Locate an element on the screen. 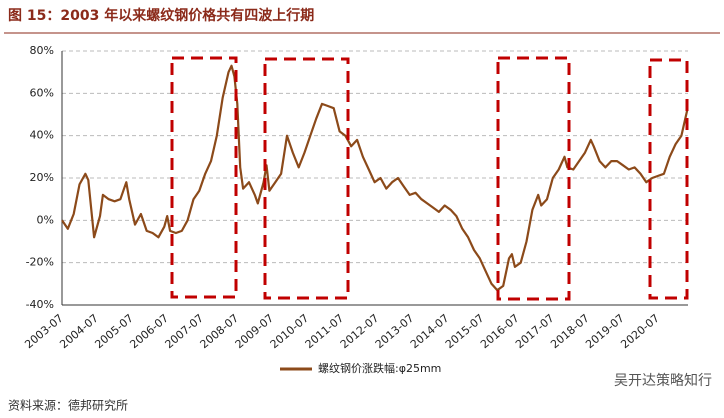  x-tick-label: 2003-07 is located at coordinates (44, 332).